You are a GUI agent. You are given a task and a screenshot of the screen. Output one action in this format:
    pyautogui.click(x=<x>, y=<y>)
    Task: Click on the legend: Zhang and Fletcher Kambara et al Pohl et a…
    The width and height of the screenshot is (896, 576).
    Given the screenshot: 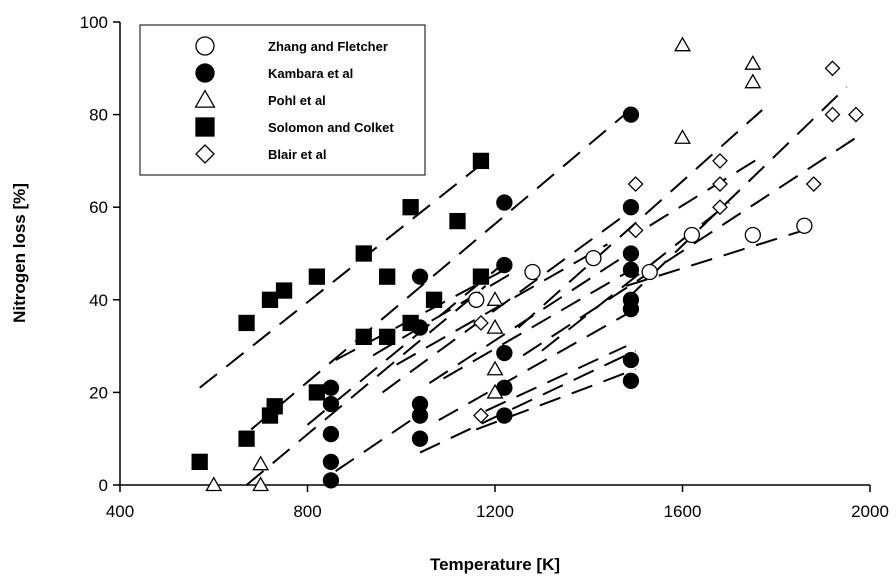 What is the action you would take?
    pyautogui.click(x=282, y=100)
    